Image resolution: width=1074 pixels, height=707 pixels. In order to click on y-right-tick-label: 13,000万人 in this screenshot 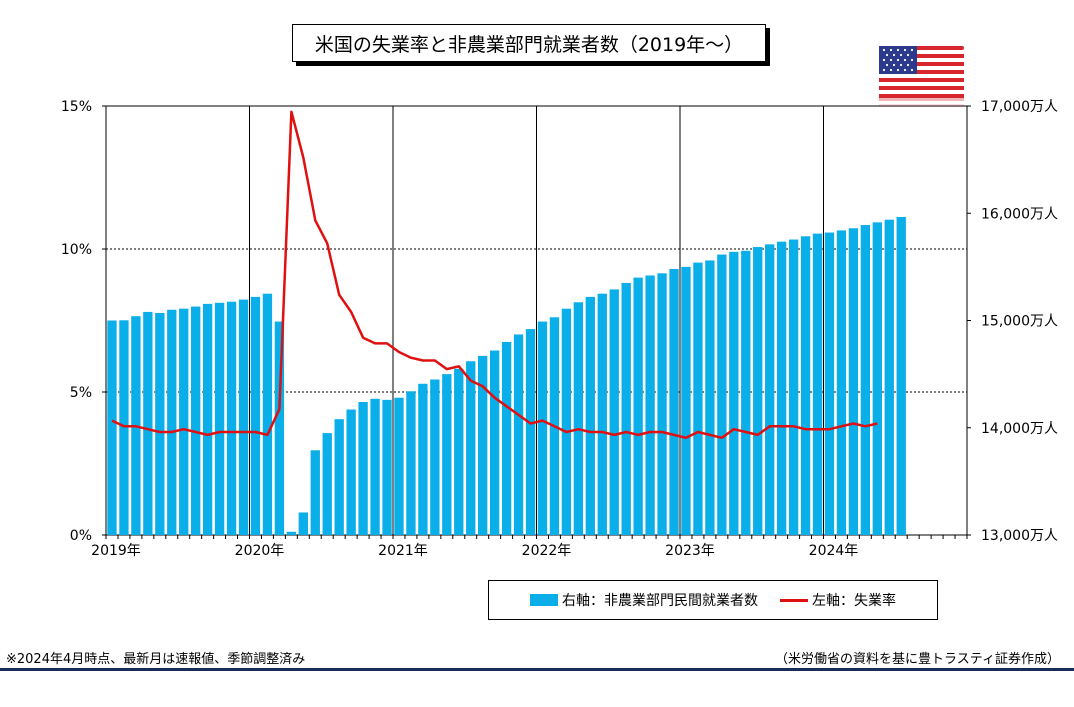, I will do `click(1019, 536)`.